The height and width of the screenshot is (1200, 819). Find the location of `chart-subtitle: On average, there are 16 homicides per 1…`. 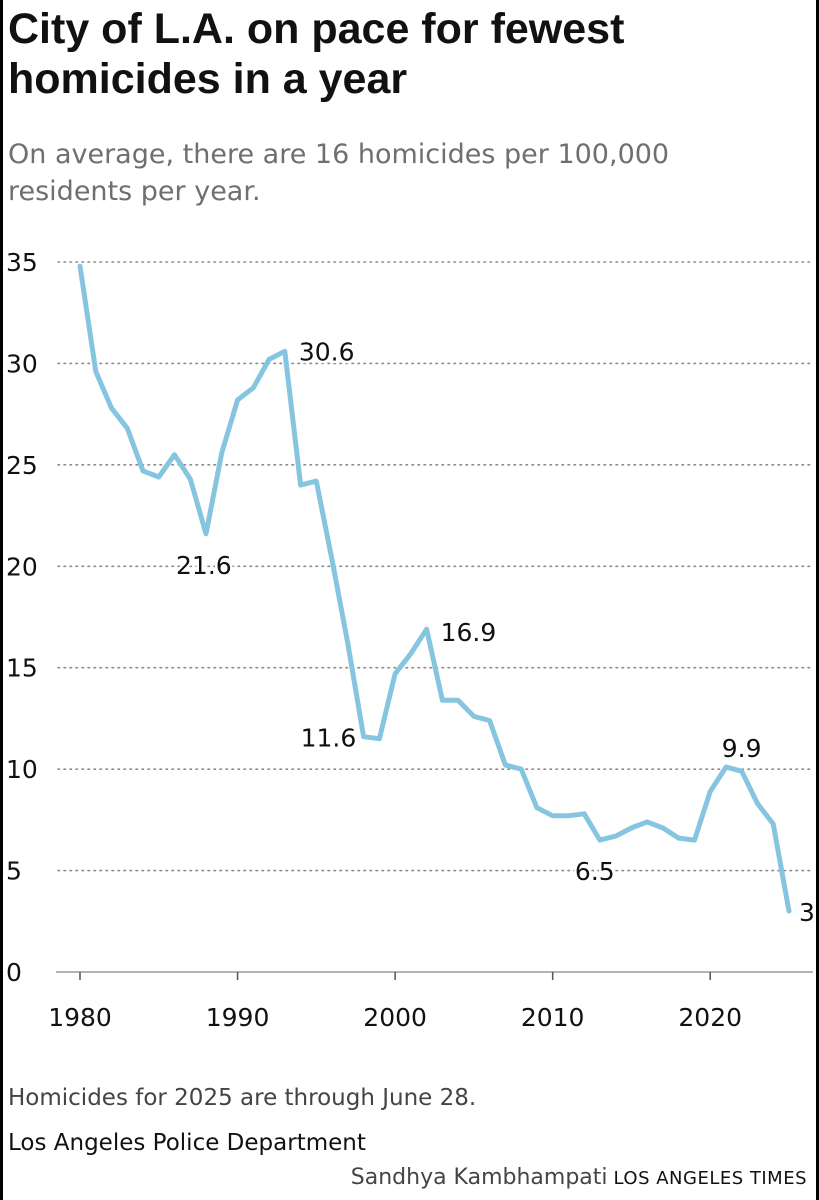

chart-subtitle: On average, there are 16 homicides per 1… is located at coordinates (339, 173).